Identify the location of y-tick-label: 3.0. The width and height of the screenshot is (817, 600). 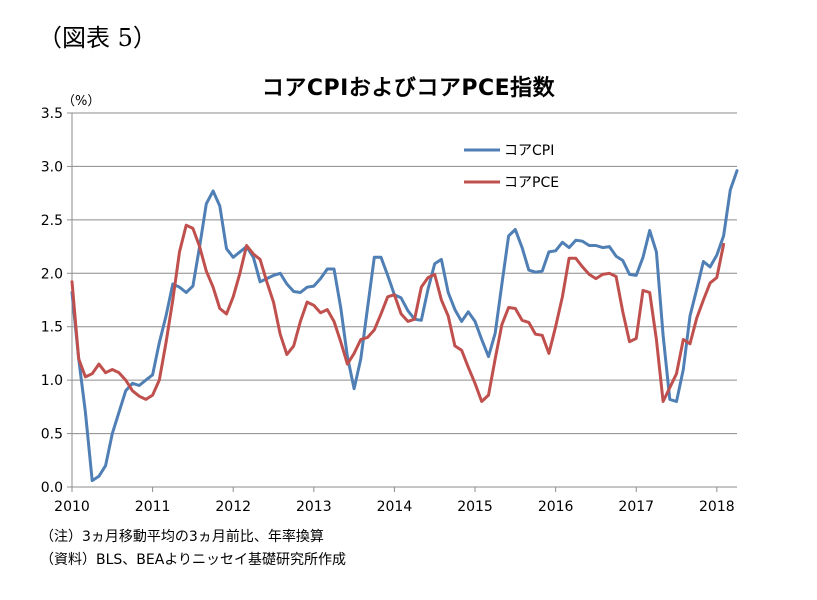
(52, 167).